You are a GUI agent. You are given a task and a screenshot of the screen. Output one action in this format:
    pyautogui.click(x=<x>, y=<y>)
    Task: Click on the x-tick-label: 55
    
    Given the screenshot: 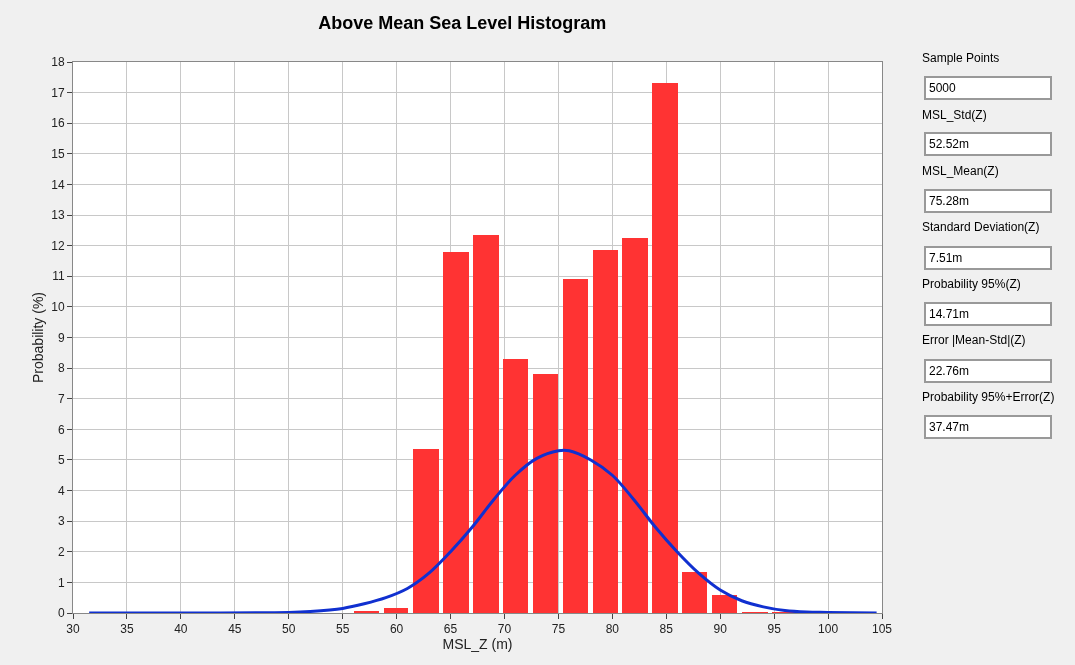 What is the action you would take?
    pyautogui.click(x=342, y=629)
    